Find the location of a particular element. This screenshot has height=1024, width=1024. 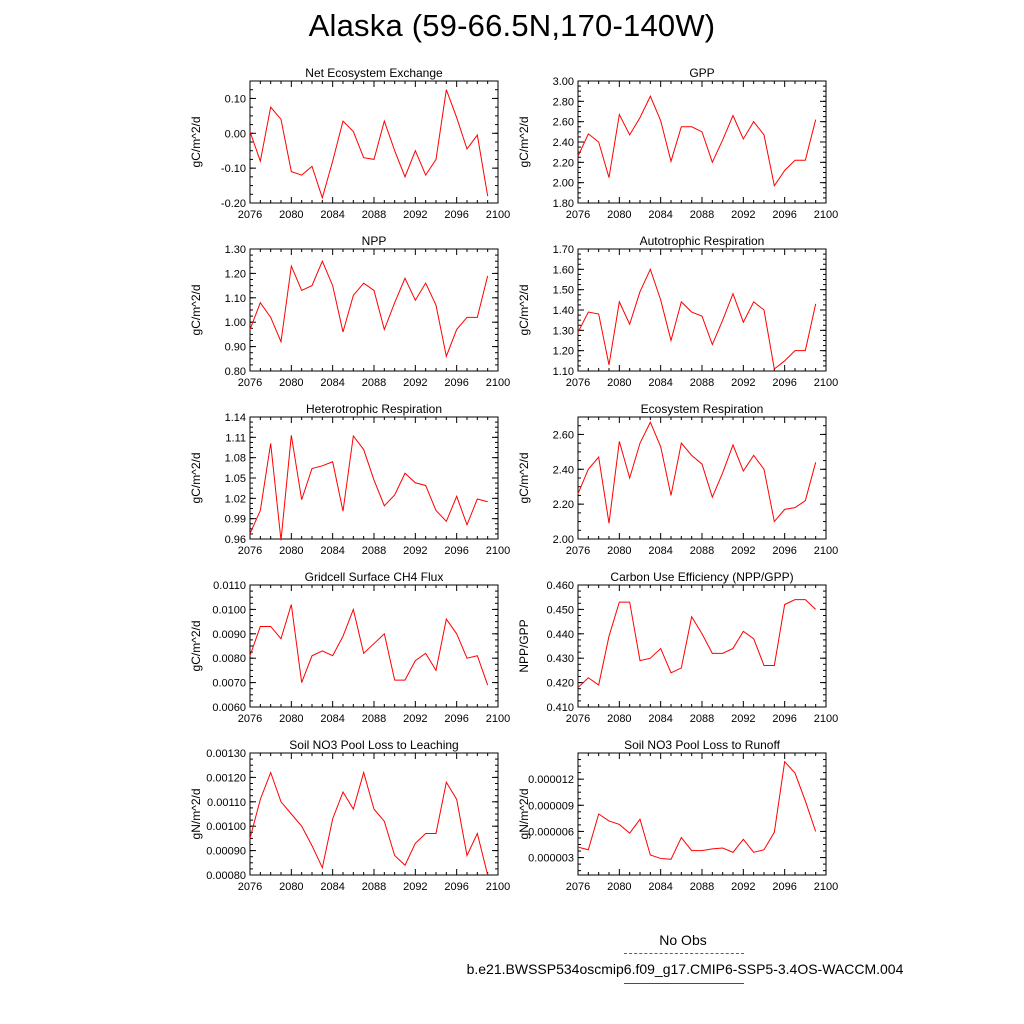

chart-title: Ecosystem Respiration is located at coordinates (702, 409).